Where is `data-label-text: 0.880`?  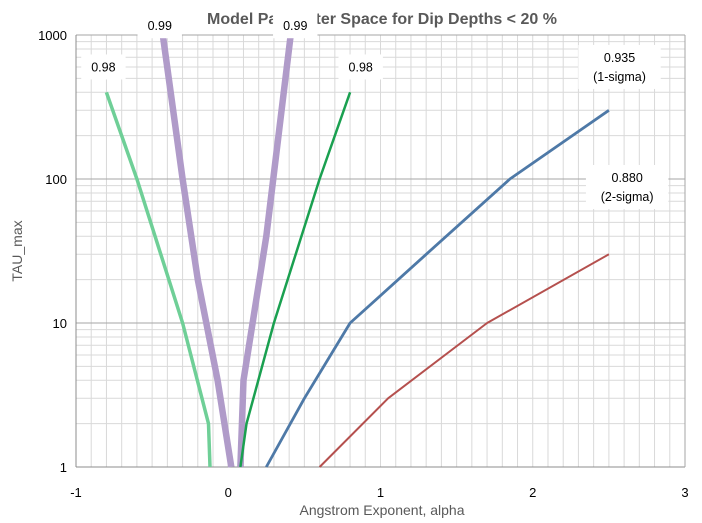 data-label-text: 0.880 is located at coordinates (627, 178).